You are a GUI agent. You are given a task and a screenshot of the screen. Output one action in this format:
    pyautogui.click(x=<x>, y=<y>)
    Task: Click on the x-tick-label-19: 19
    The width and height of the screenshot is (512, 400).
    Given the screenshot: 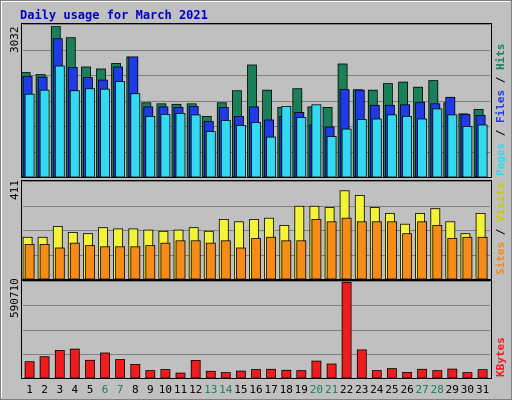 What is the action you would take?
    pyautogui.click(x=301, y=389)
    